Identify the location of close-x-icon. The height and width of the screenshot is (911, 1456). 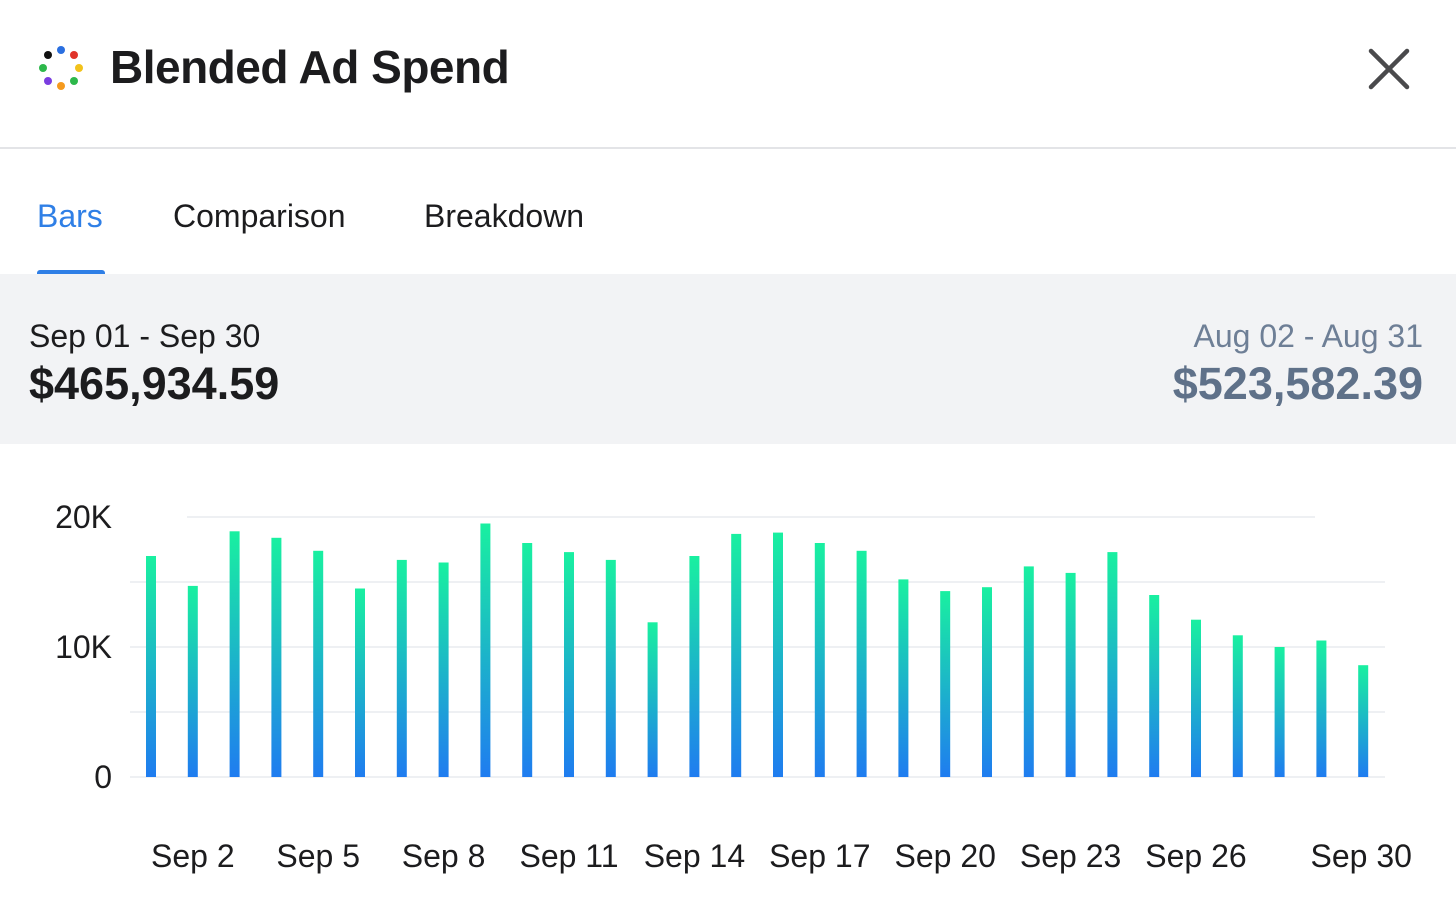
(1389, 69).